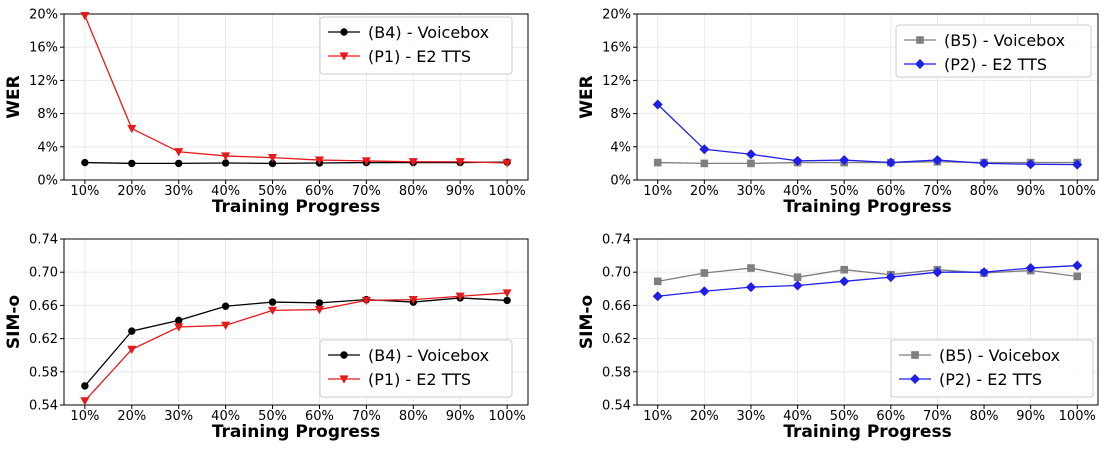 The image size is (1109, 450). I want to click on legend: (B4) - Voicebox (P1) - E2 TTS, so click(416, 45).